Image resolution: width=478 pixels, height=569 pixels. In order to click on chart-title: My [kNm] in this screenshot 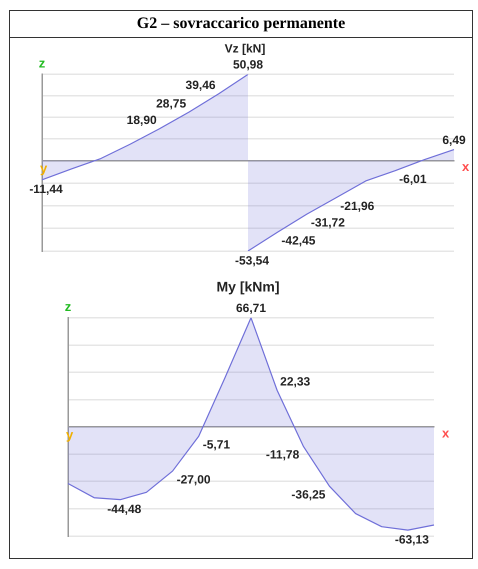, I will do `click(248, 286)`.